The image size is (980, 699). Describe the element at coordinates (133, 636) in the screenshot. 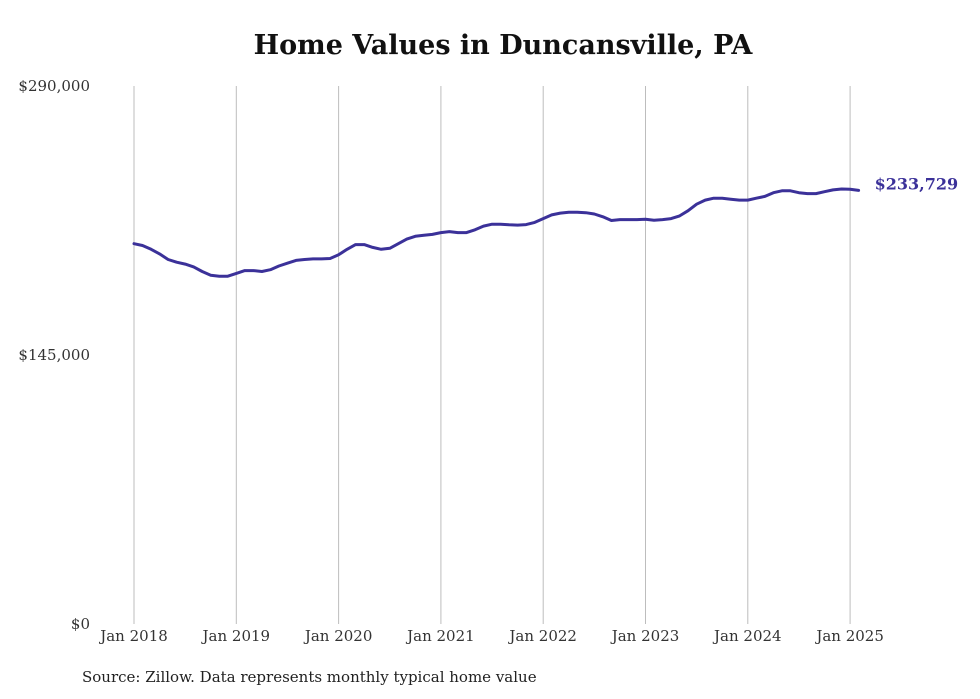

I see `x-tick-label: Jan 2018` at that location.